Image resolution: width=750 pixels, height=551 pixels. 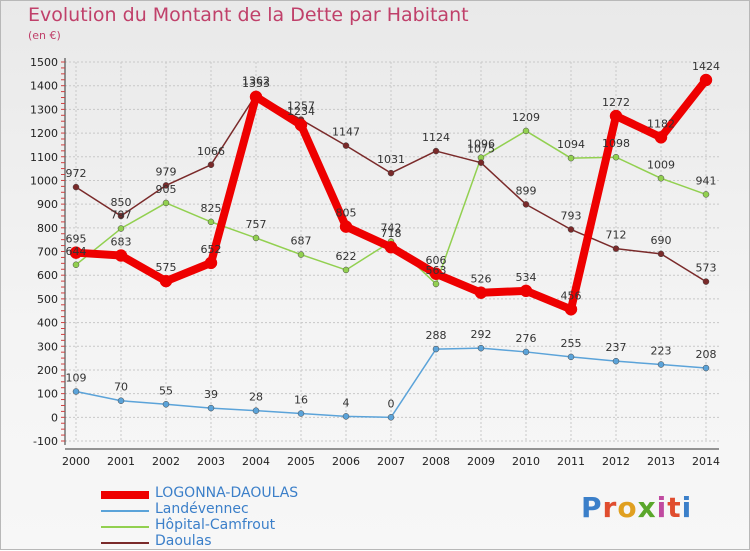 What do you see at coordinates (76, 239) in the screenshot?
I see `data-label-logonna-daoulas: 695` at bounding box center [76, 239].